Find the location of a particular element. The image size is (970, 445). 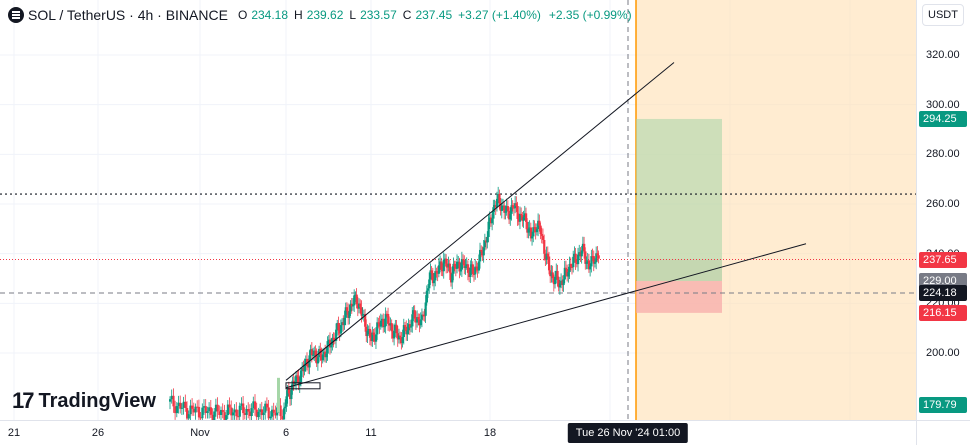

time-axis: 21 26 Nov 6 11 18 Tue 26 Nov '24 01:00 is located at coordinates (458, 432).